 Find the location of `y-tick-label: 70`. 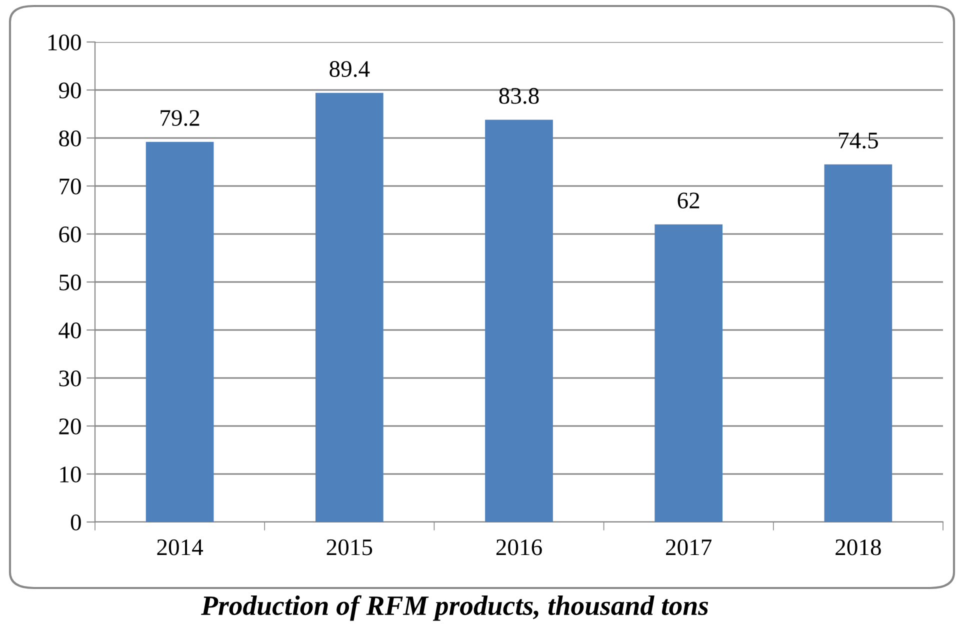

y-tick-label: 70 is located at coordinates (70, 186).